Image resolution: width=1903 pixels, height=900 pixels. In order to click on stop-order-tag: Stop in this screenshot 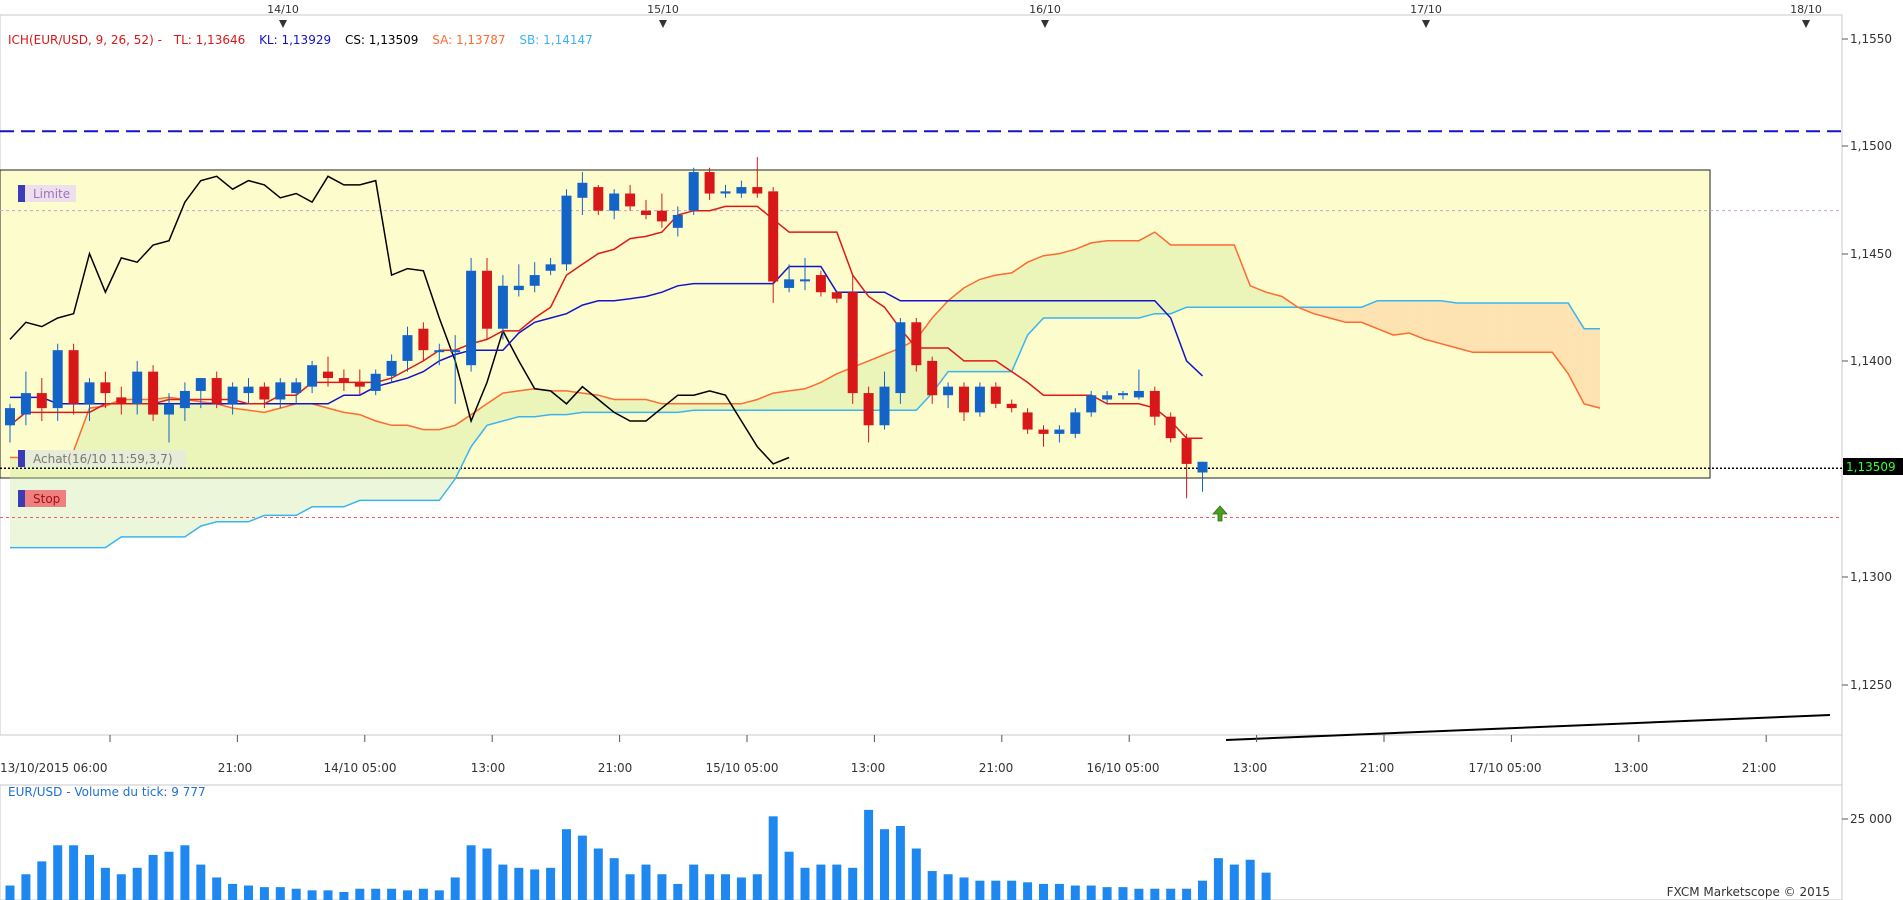, I will do `click(42, 498)`.